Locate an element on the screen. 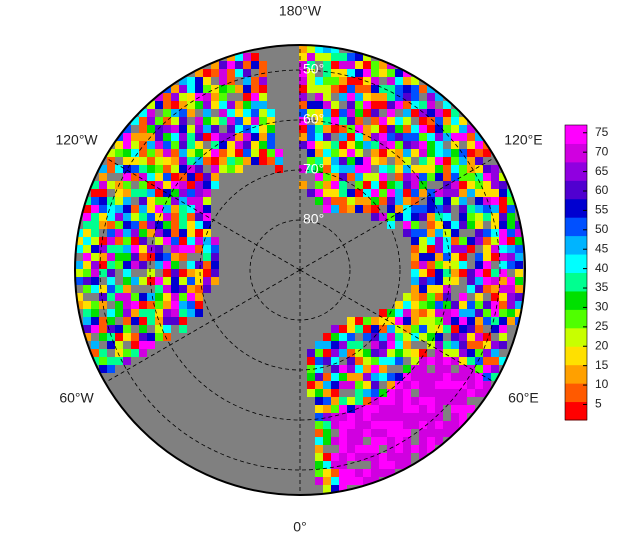  longitude-label: 0° is located at coordinates (299, 527).